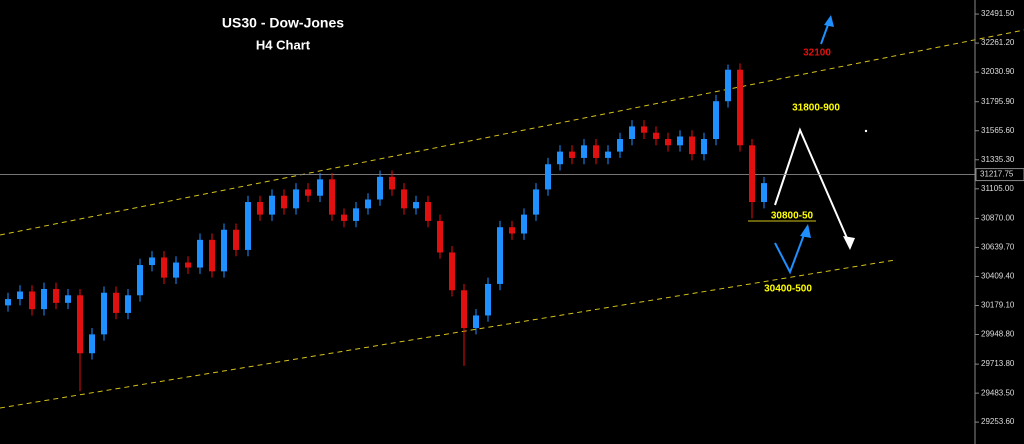 The height and width of the screenshot is (444, 1024). What do you see at coordinates (283, 44) in the screenshot?
I see `chart-subtitle: H4 Chart` at bounding box center [283, 44].